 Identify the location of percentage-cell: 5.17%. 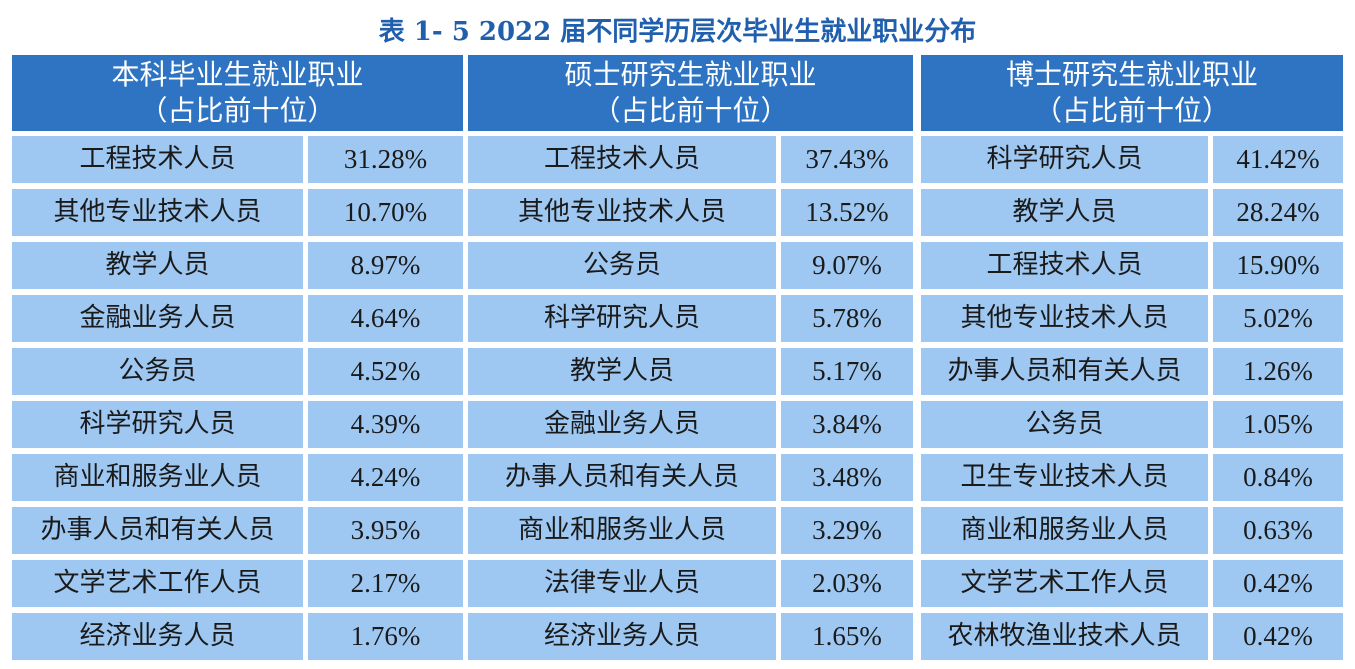
(847, 371).